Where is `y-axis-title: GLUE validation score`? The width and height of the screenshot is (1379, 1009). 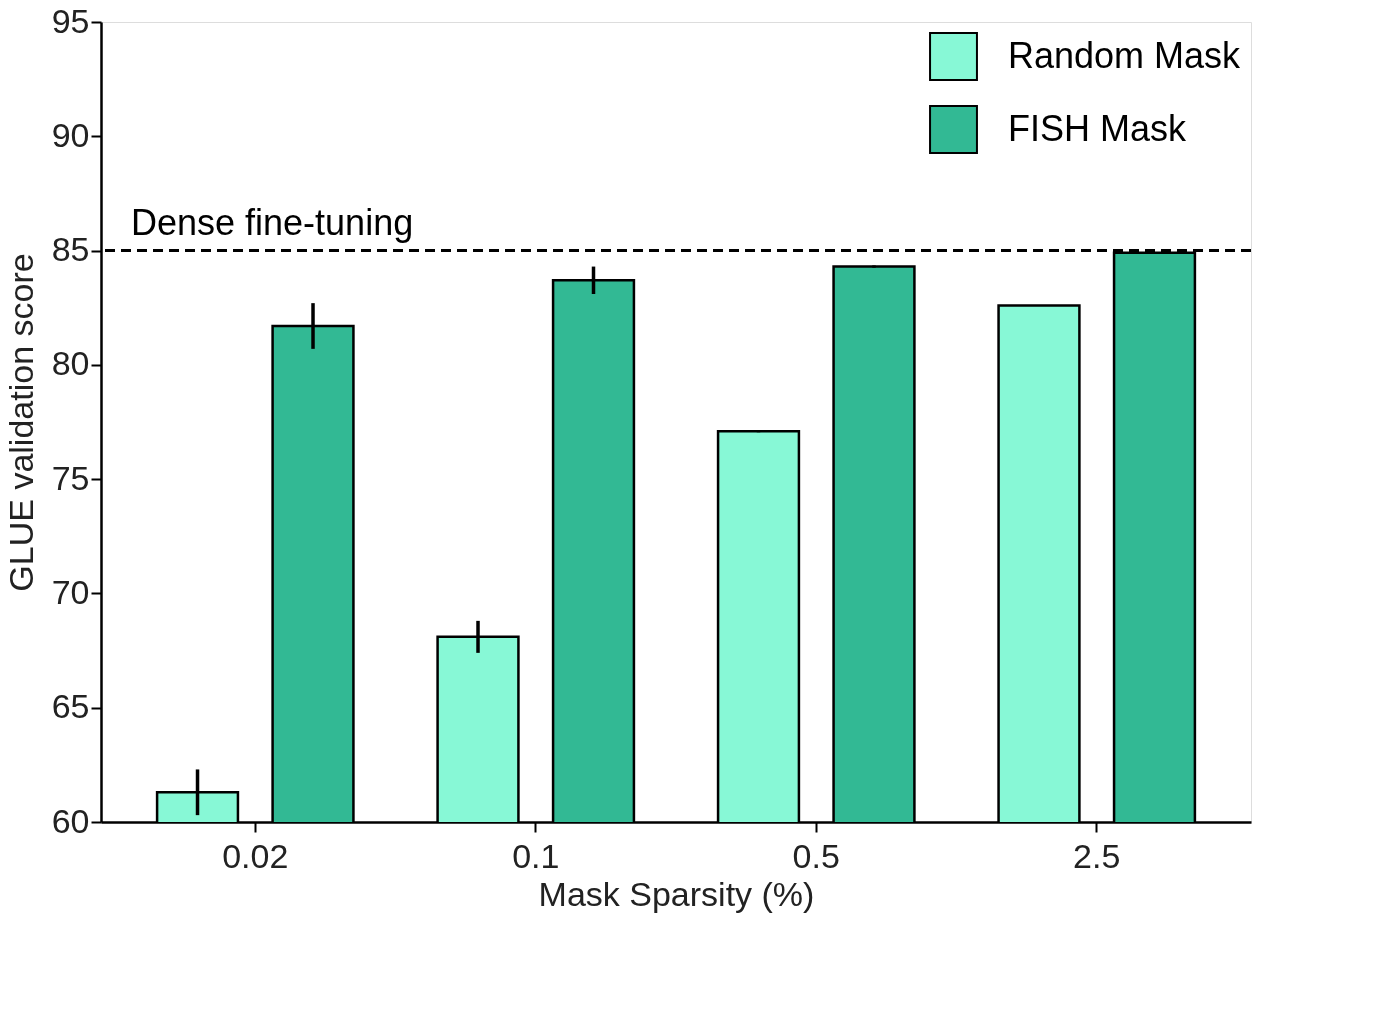
y-axis-title: GLUE validation score is located at coordinates (20, 422).